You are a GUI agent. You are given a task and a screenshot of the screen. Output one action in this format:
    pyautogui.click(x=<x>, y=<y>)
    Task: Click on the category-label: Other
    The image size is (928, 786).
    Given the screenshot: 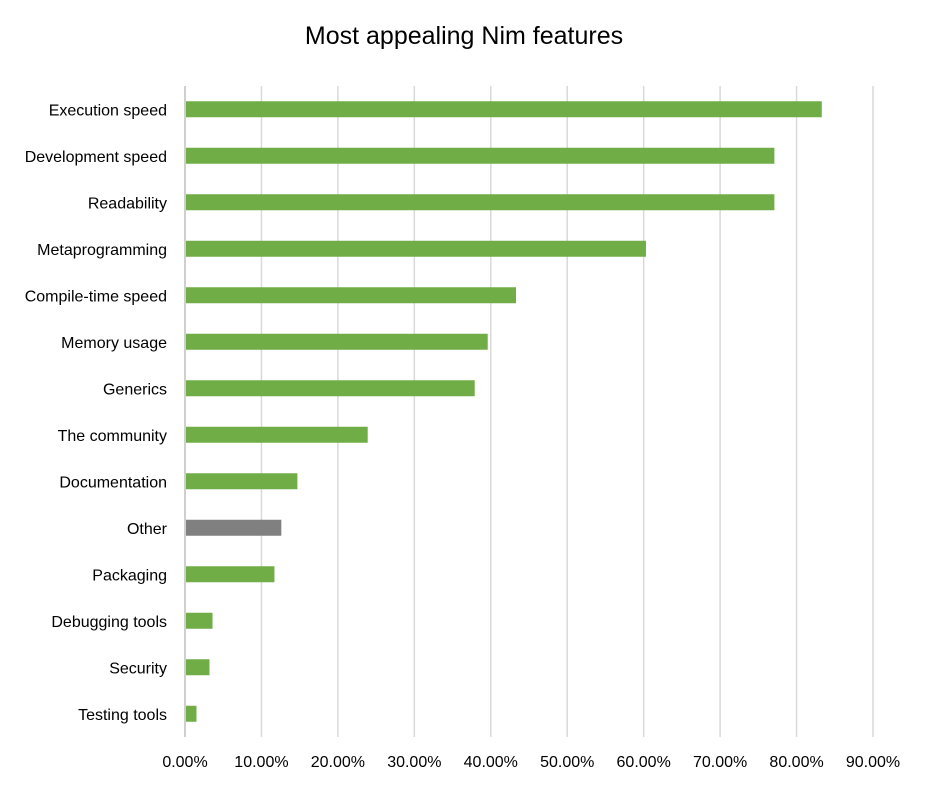 What is the action you would take?
    pyautogui.click(x=147, y=529)
    